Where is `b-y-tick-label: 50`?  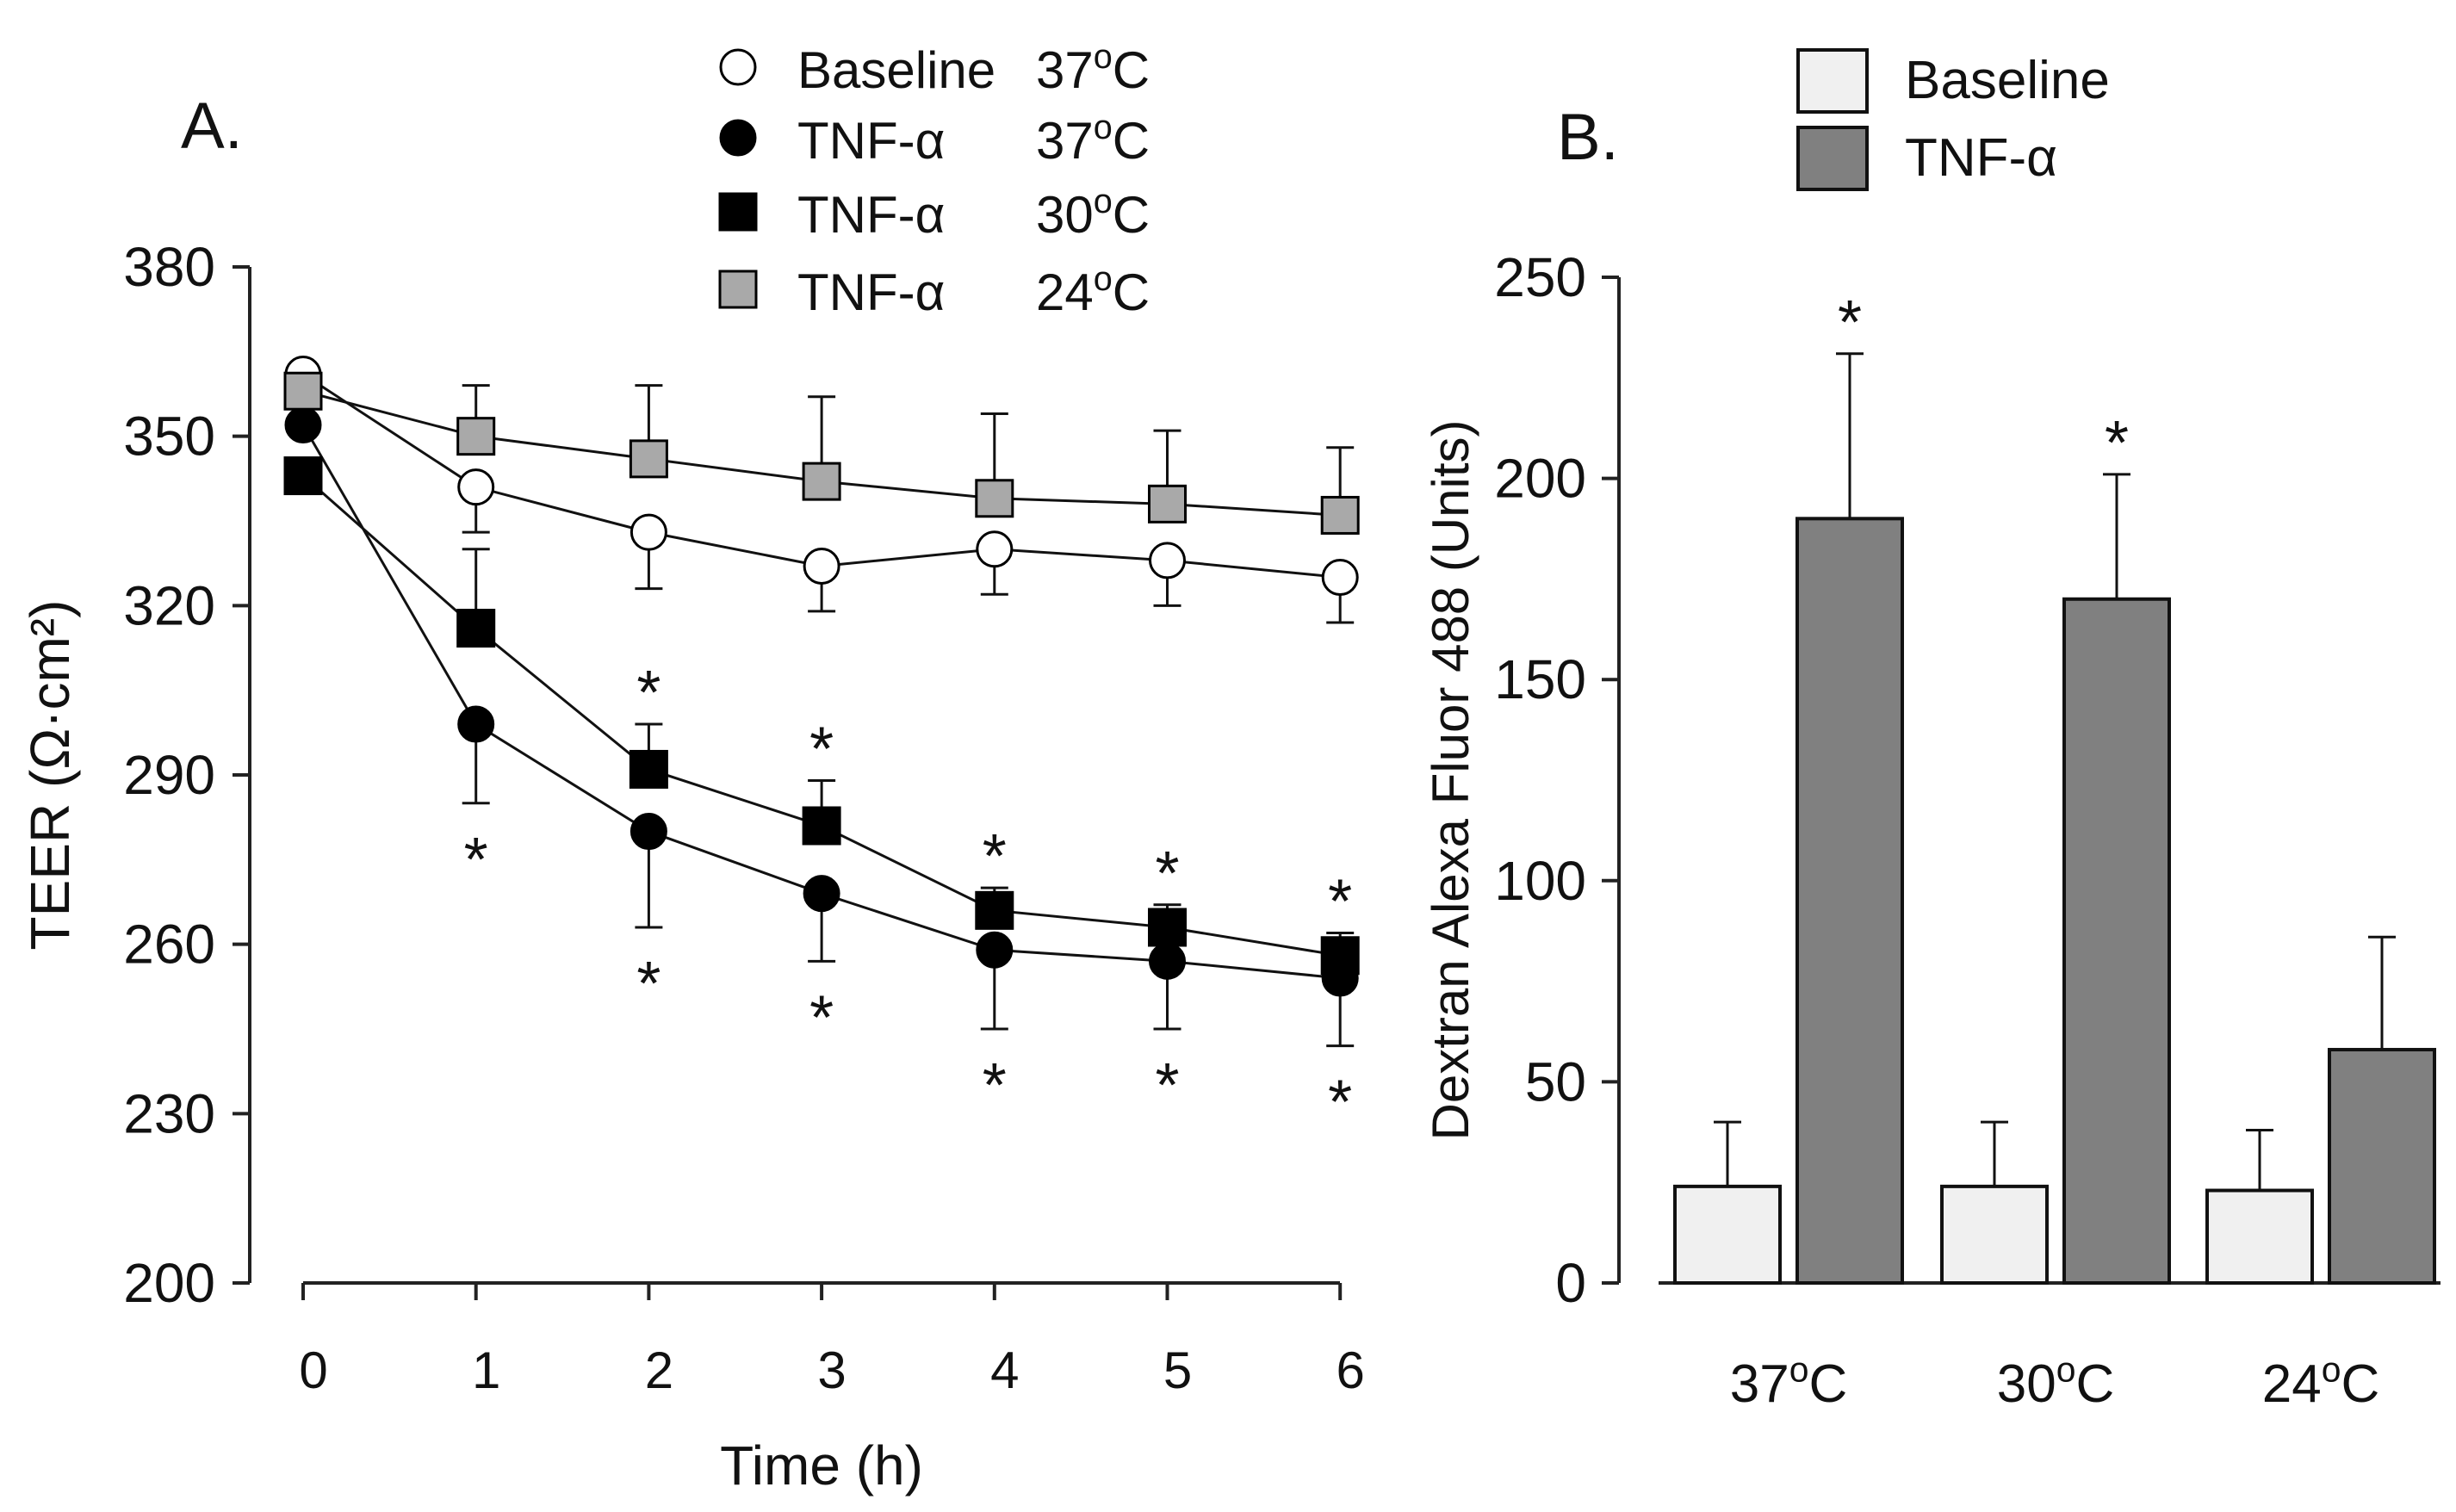
b-y-tick-label: 50 is located at coordinates (1555, 1081).